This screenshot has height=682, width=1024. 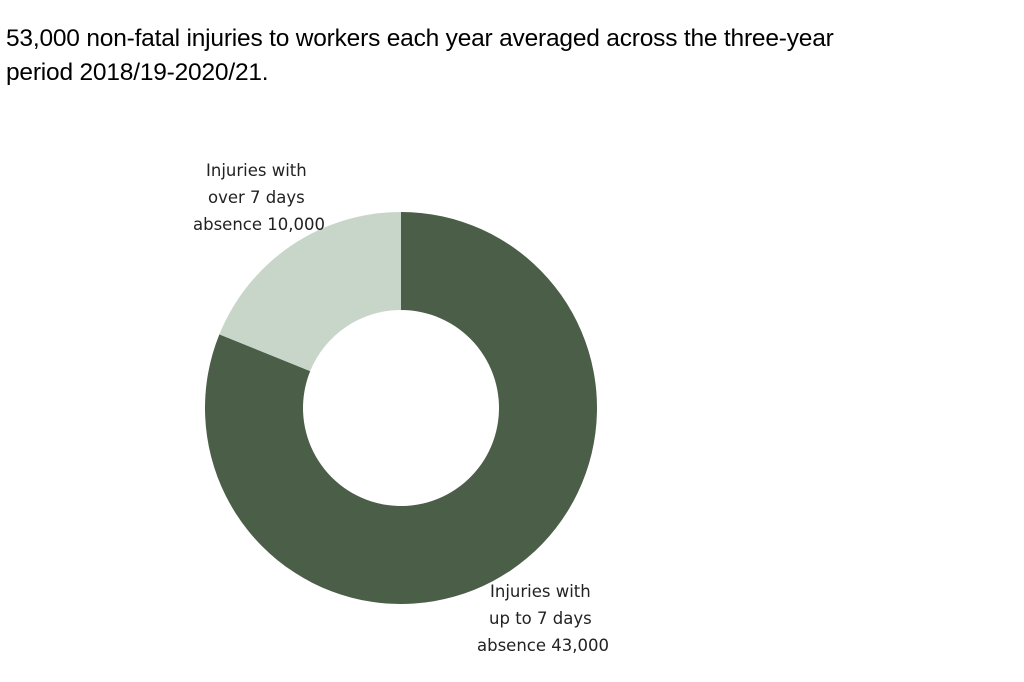 I want to click on heading-line-2: period 2018/19-2020/21., so click(x=137, y=72).